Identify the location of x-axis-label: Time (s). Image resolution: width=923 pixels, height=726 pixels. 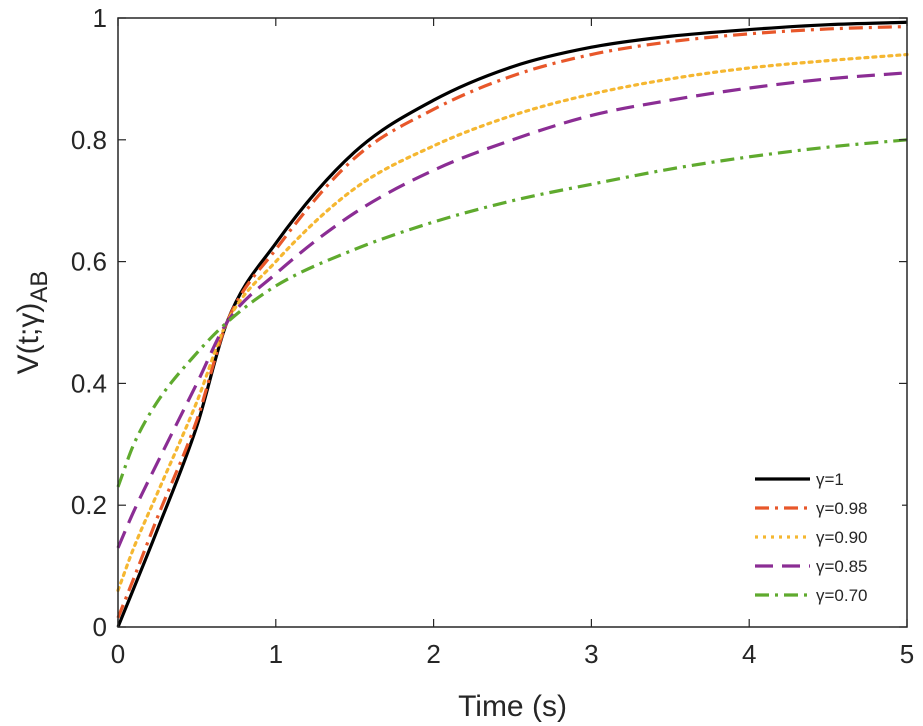
(512, 706).